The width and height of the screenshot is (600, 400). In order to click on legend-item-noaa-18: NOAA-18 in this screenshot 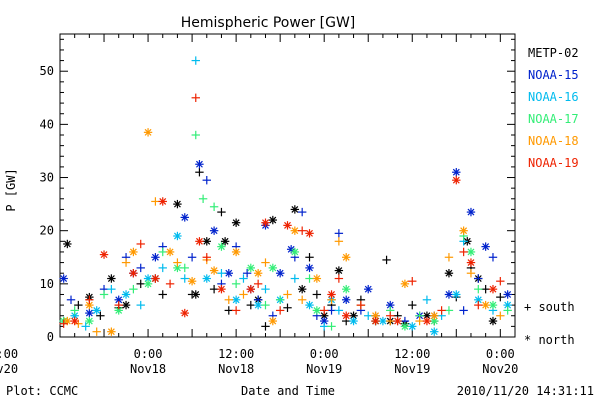, I will do `click(553, 141)`.